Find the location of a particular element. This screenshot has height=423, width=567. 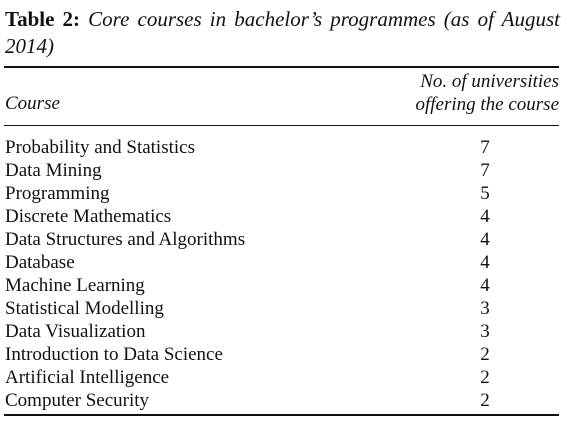

course-name: Data Mining is located at coordinates (53, 170).